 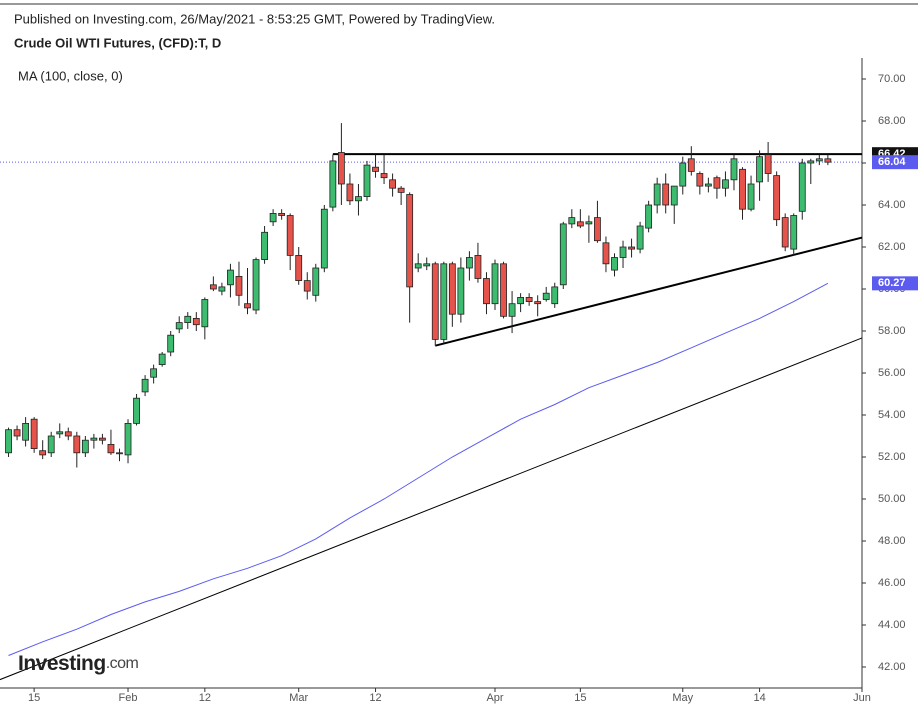 I want to click on trend-line, so click(x=649, y=291).